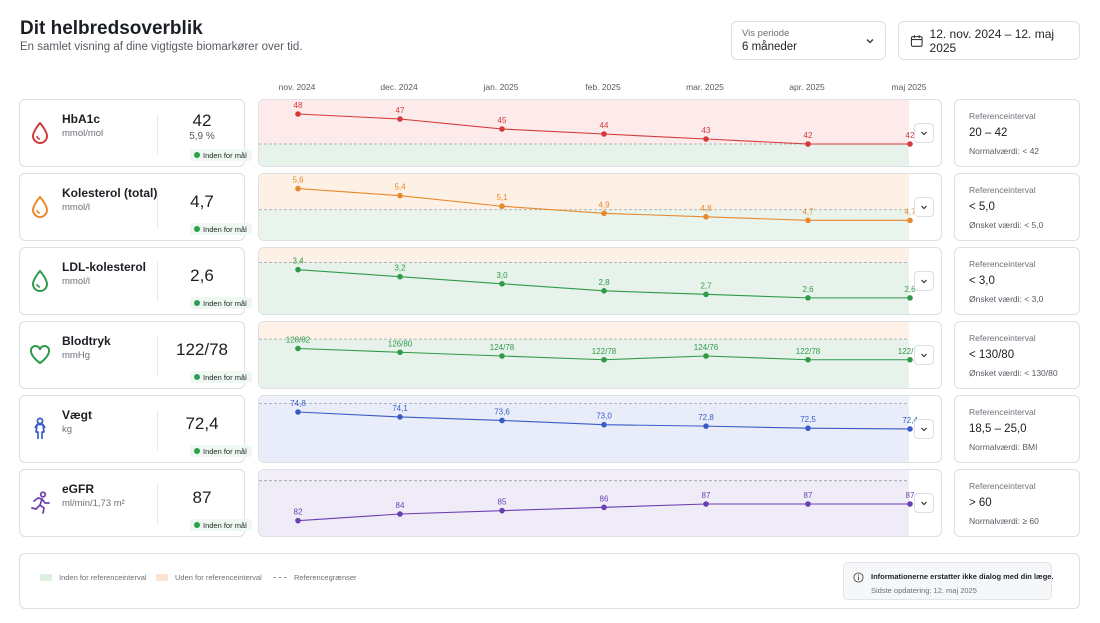 The image size is (1100, 623). I want to click on marker-value: 122/78, so click(202, 349).